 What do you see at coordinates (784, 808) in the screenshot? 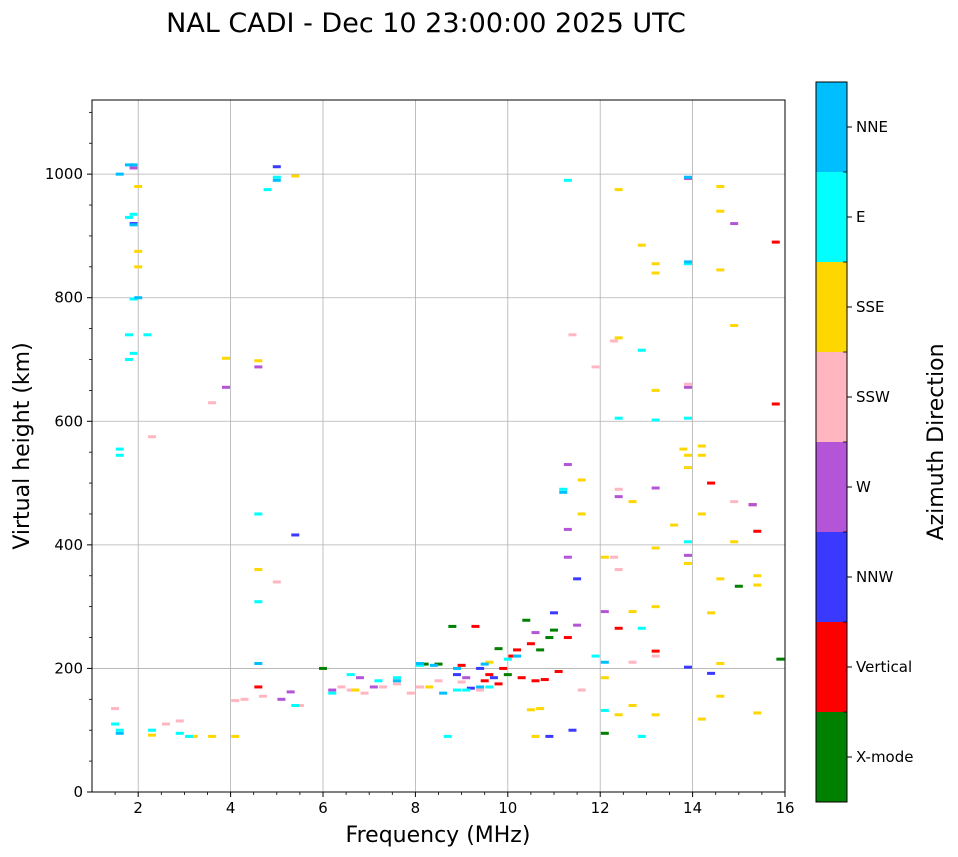
I see `x-tick-label: 16` at bounding box center [784, 808].